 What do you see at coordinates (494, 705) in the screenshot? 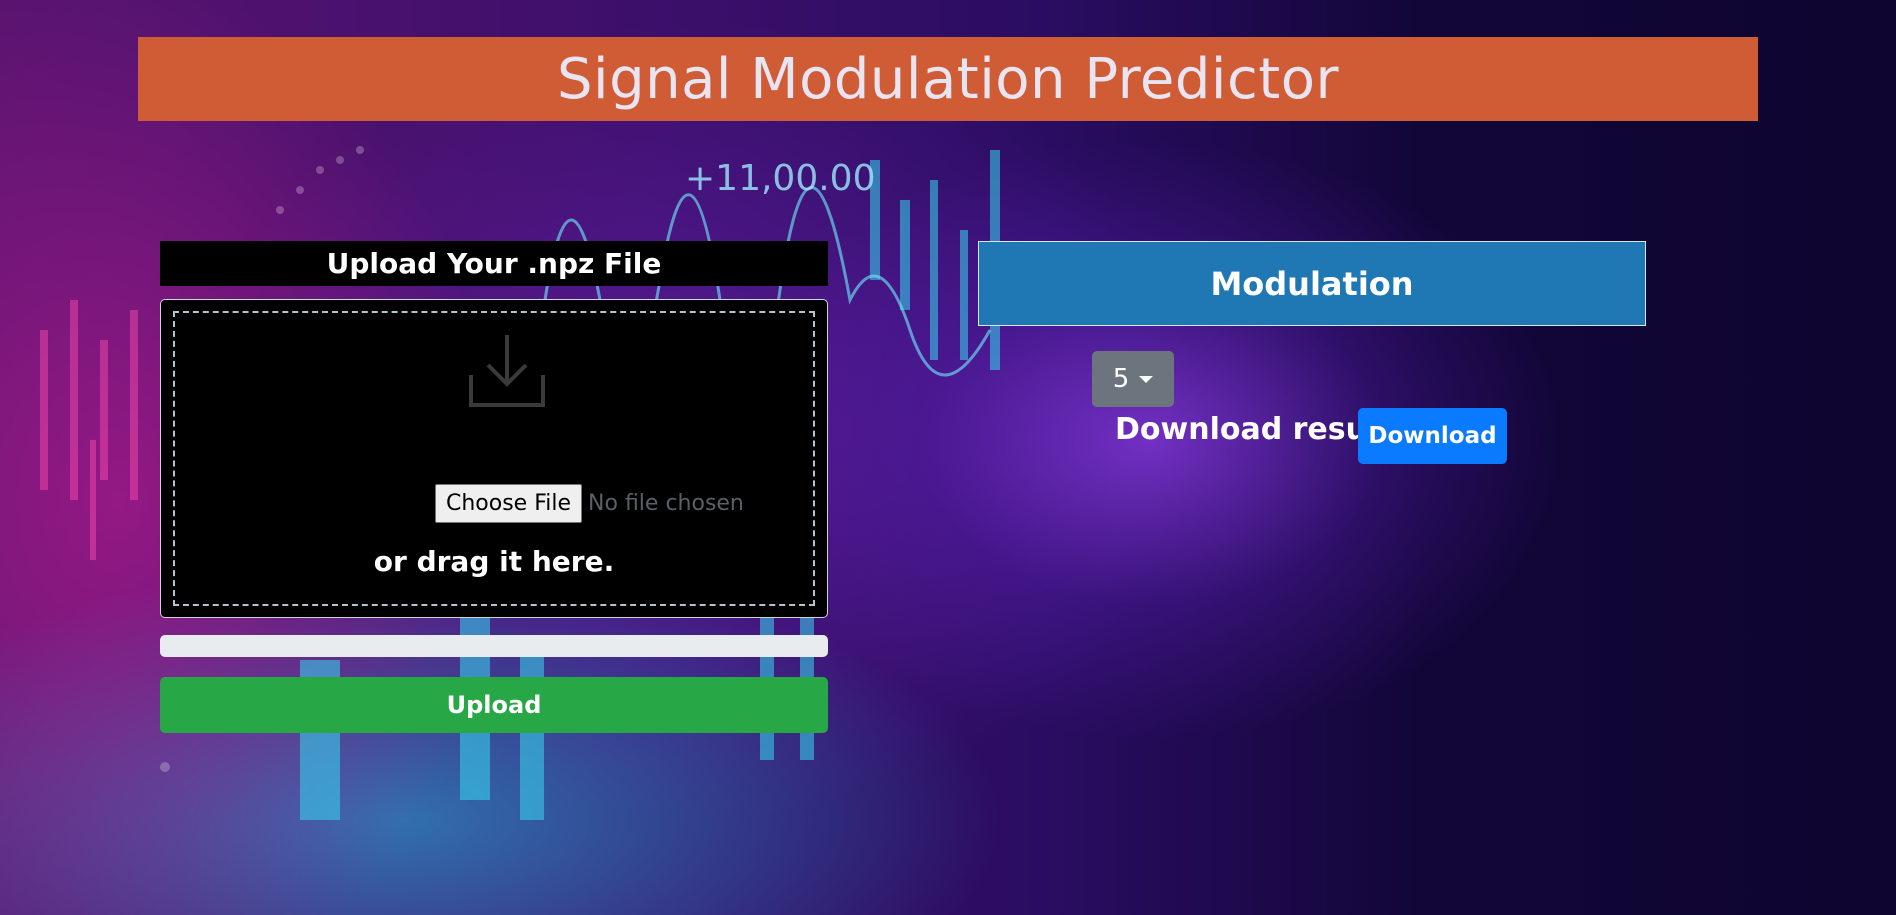
I see `upload-button: Upload` at bounding box center [494, 705].